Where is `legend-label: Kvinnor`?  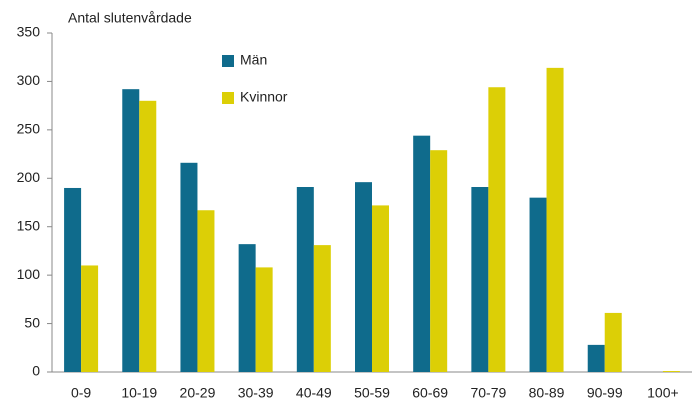
legend-label: Kvinnor is located at coordinates (264, 97).